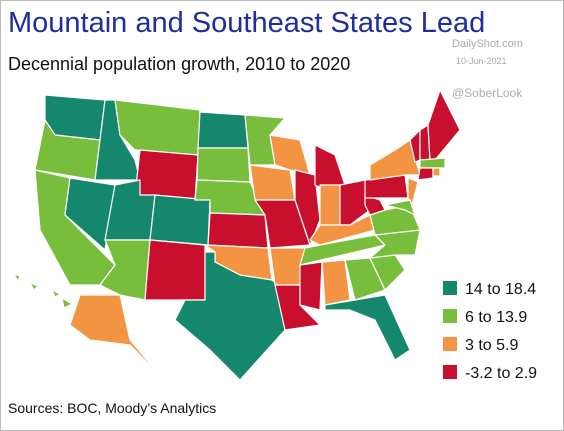 This screenshot has width=564, height=431. What do you see at coordinates (490, 331) in the screenshot?
I see `legend: 14 to 18.4 6 to 13.9 3 to 5.9 -3.2 to 2.9` at bounding box center [490, 331].